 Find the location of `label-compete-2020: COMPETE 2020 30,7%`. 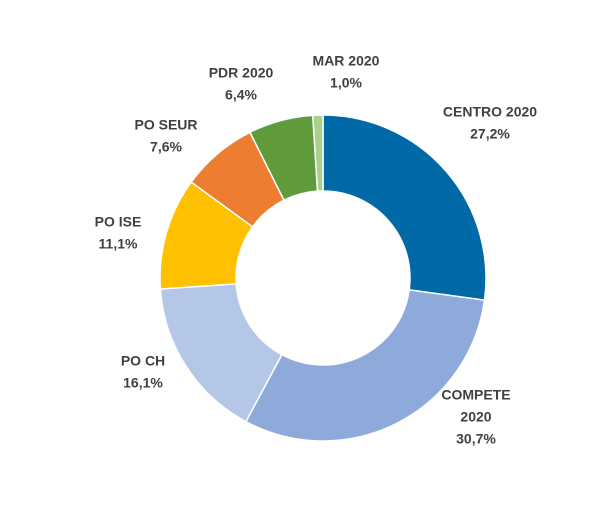

label-compete-2020: COMPETE 2020 30,7% is located at coordinates (475, 417).